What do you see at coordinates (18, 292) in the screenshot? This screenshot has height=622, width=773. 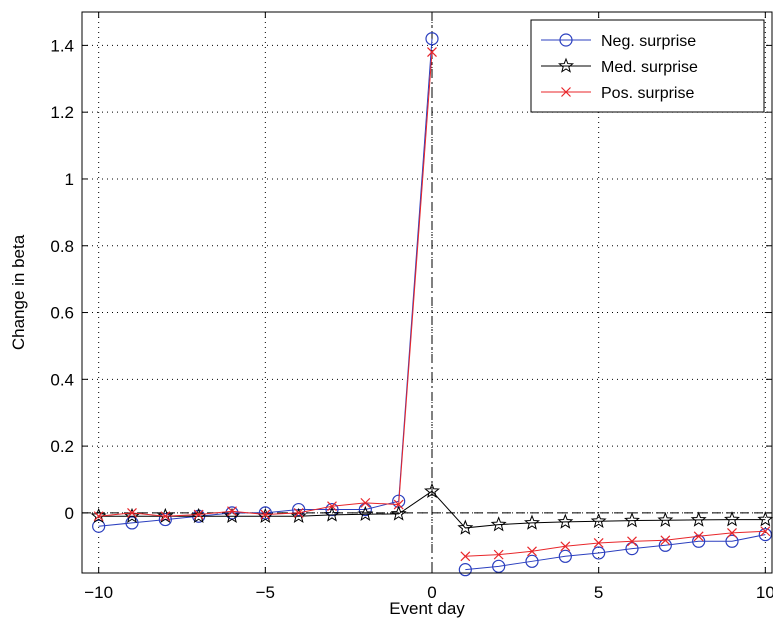 I see `y-axis-label: Change in beta` at bounding box center [18, 292].